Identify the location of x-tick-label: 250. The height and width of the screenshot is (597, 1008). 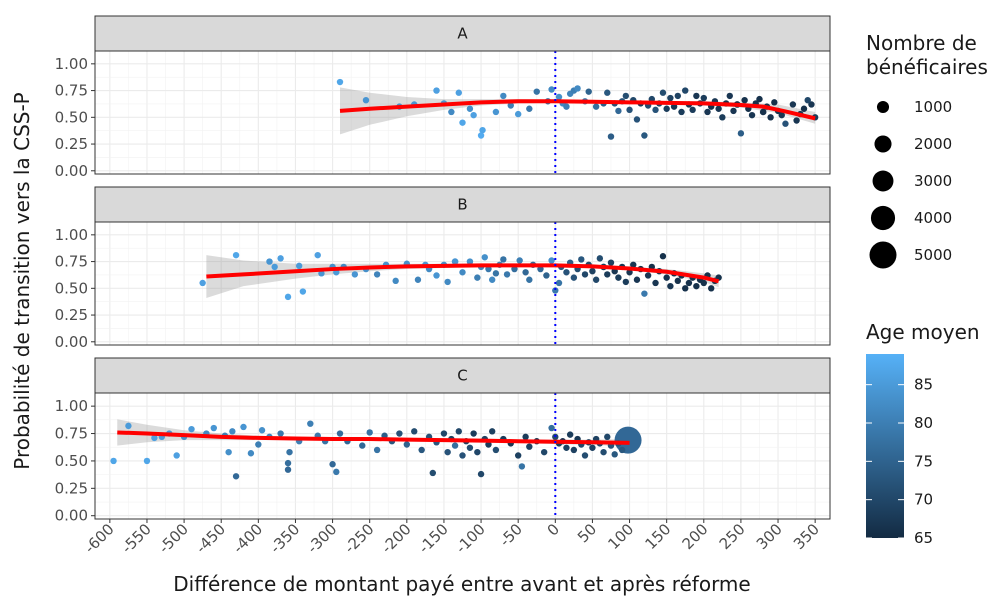
(732, 536).